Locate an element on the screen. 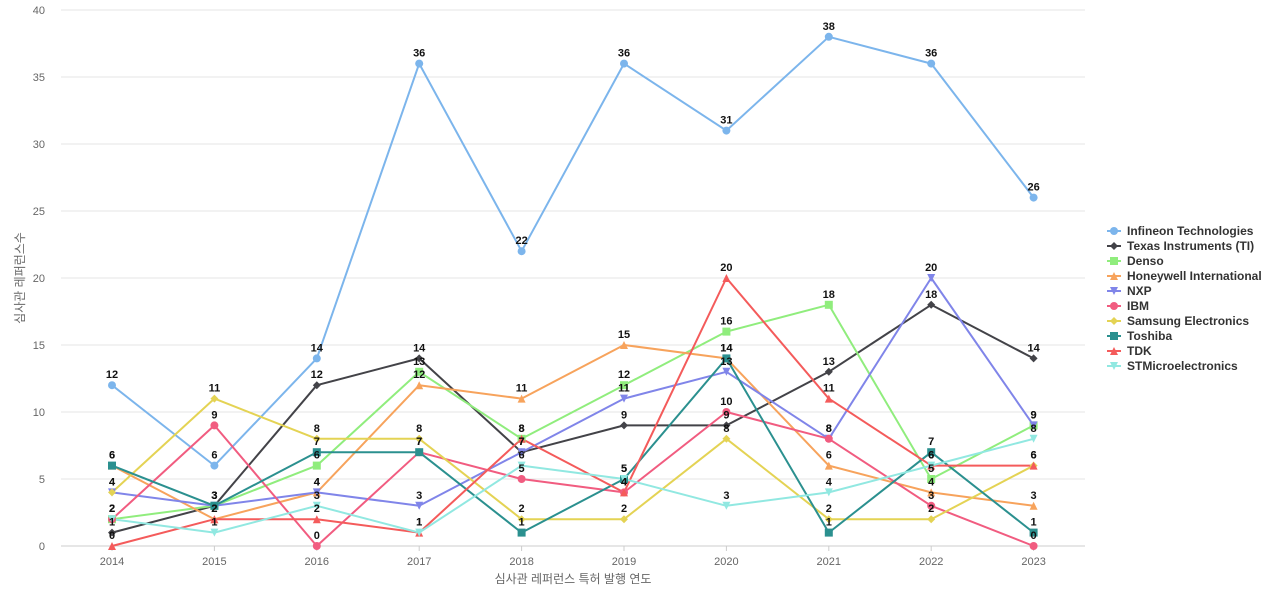 The height and width of the screenshot is (600, 1280). data-label-stmicroelectronics: 1 is located at coordinates (419, 523).